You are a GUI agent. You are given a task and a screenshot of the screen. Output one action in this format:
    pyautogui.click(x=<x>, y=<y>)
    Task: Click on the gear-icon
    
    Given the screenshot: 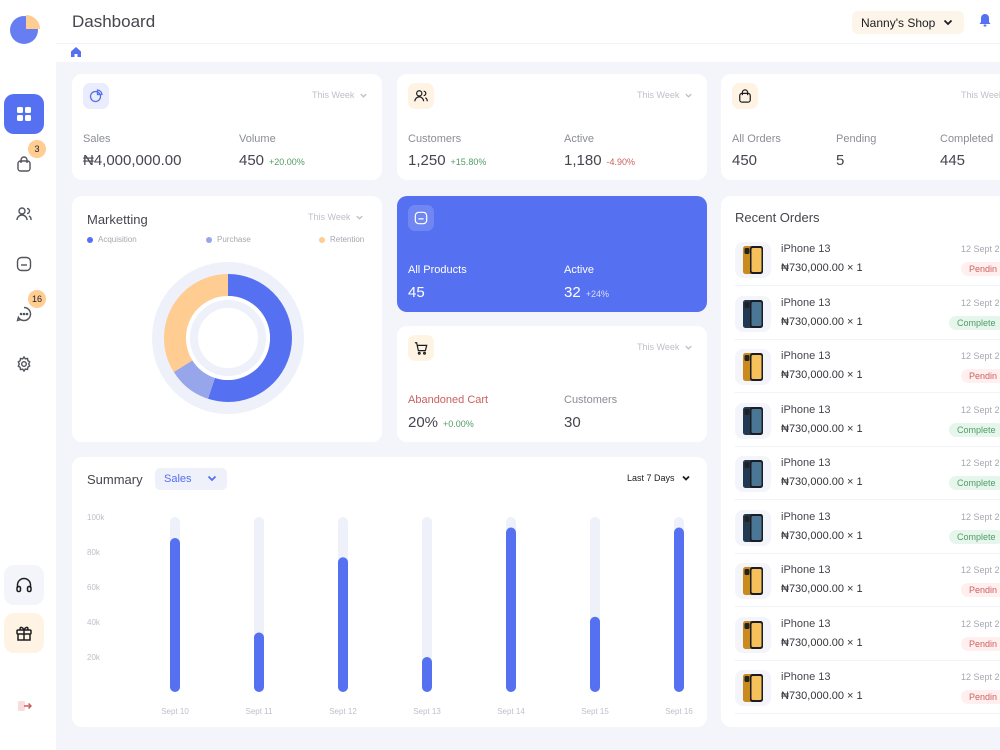 What is the action you would take?
    pyautogui.click(x=24, y=364)
    